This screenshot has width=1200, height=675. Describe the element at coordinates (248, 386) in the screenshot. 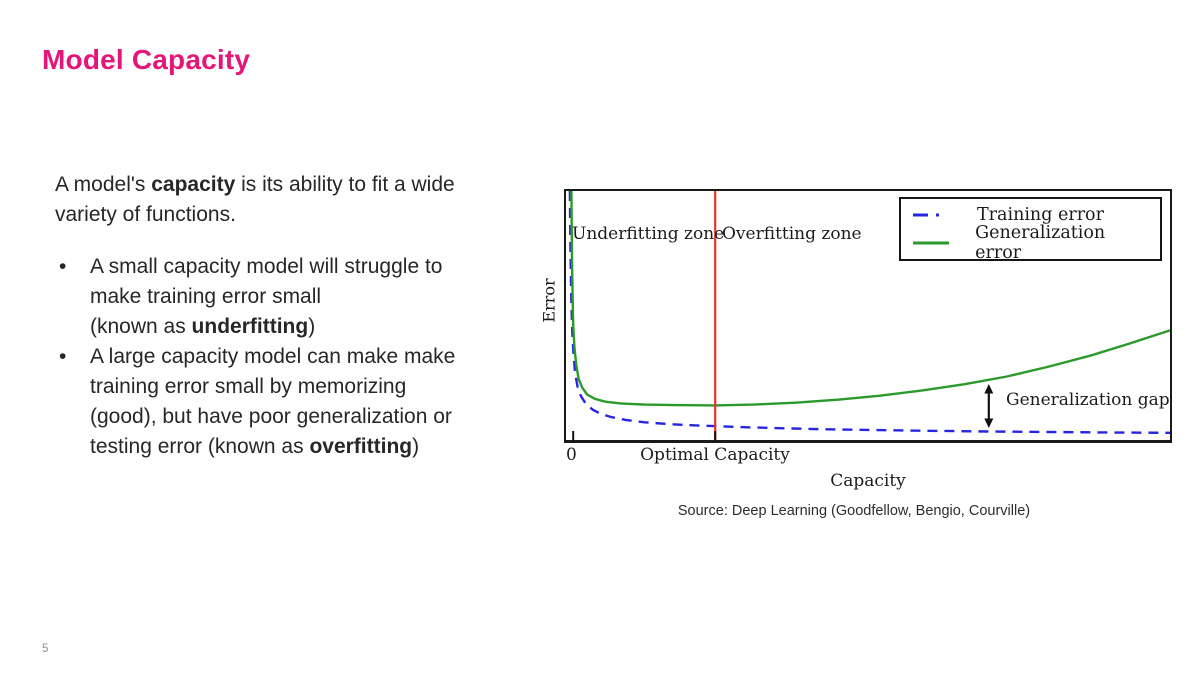

I see `bullet-text: training error small by memorizing` at that location.